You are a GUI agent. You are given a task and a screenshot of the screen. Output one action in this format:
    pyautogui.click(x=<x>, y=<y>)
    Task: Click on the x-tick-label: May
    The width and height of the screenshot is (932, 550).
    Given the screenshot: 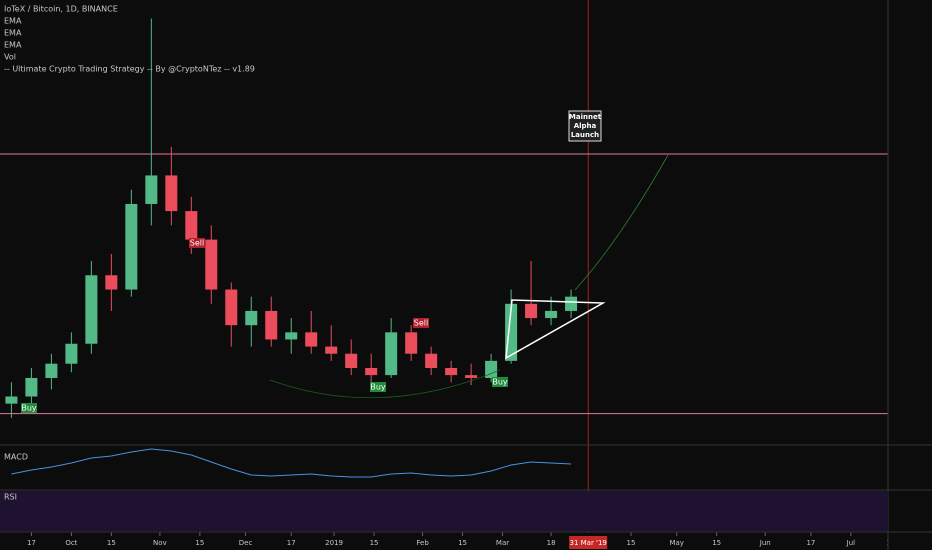 What is the action you would take?
    pyautogui.click(x=676, y=543)
    